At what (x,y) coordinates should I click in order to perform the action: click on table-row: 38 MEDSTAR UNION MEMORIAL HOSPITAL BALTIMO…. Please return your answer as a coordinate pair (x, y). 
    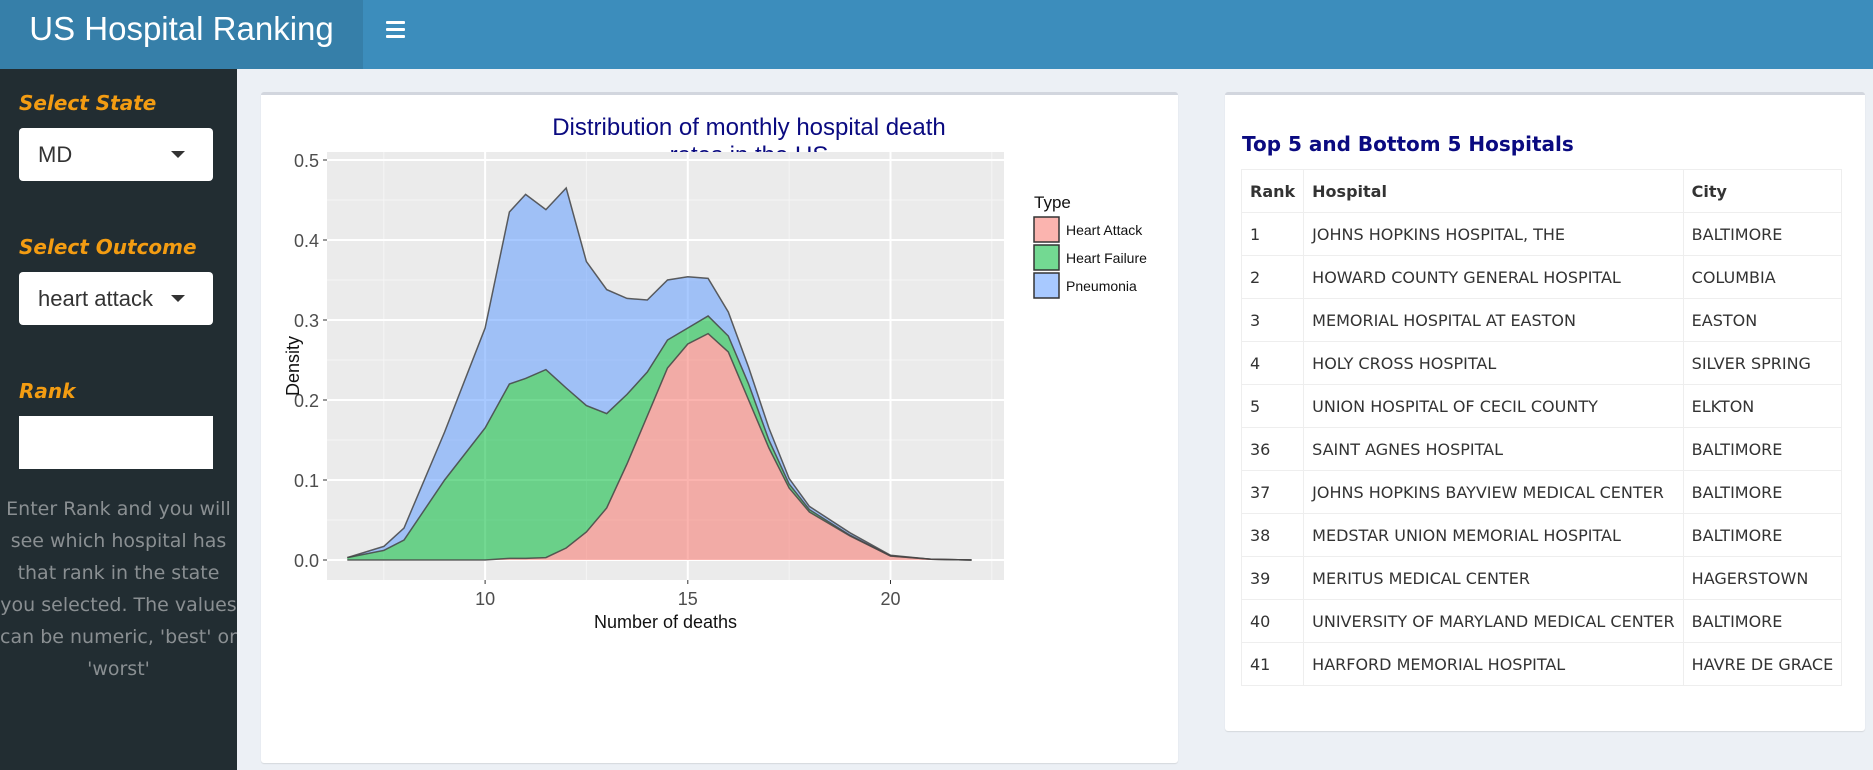
    Looking at the image, I should click on (1541, 535).